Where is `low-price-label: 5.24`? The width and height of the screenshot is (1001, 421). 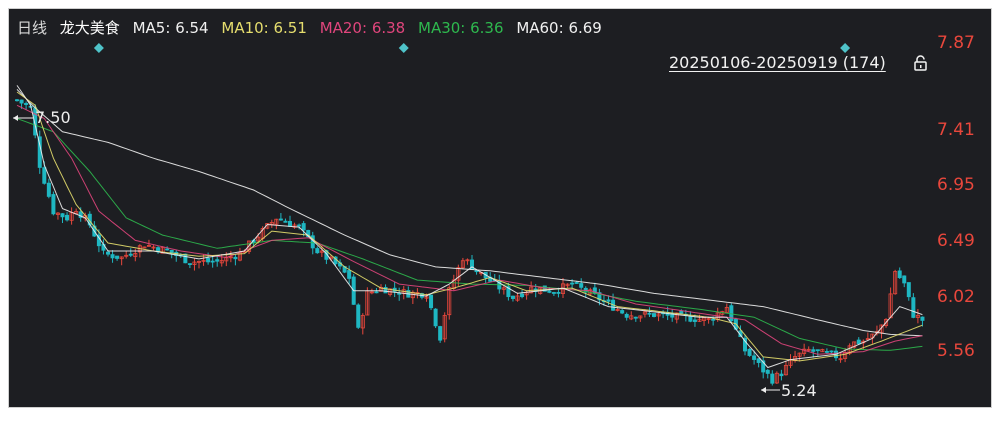
low-price-label: 5.24 is located at coordinates (799, 390).